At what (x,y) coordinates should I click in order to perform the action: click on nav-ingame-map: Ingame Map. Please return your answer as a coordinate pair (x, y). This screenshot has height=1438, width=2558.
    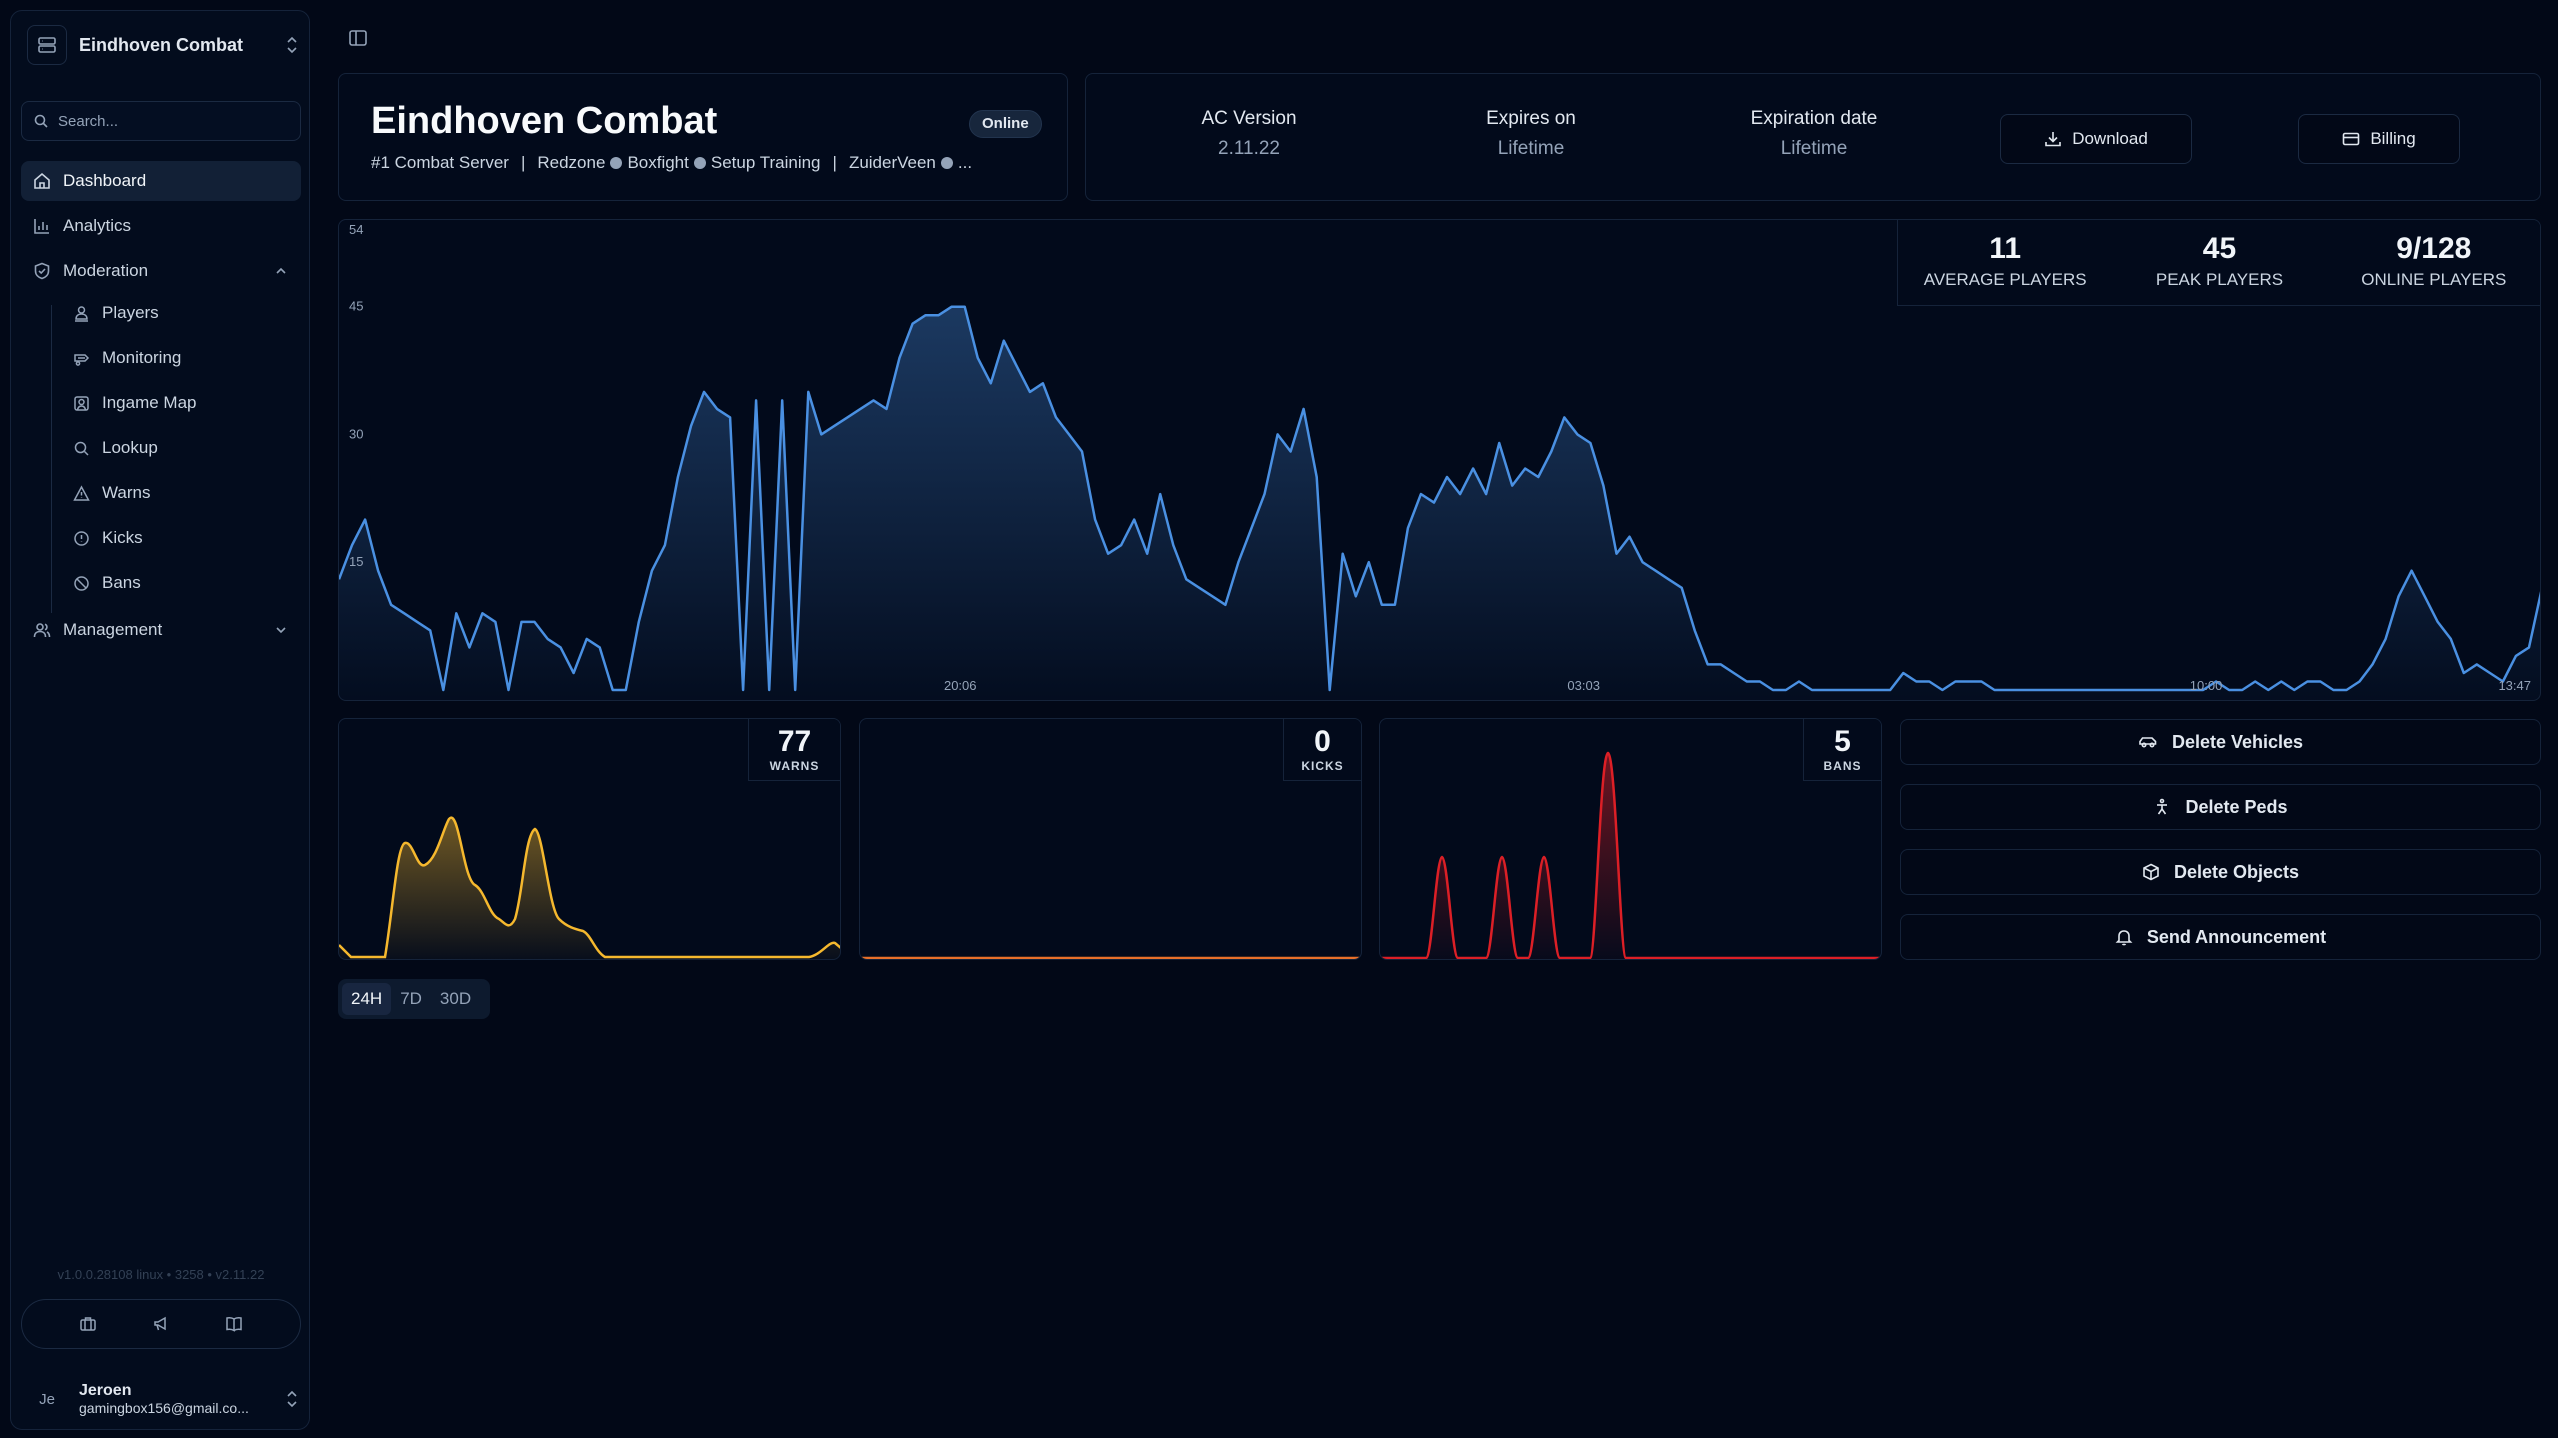
    Looking at the image, I should click on (181, 403).